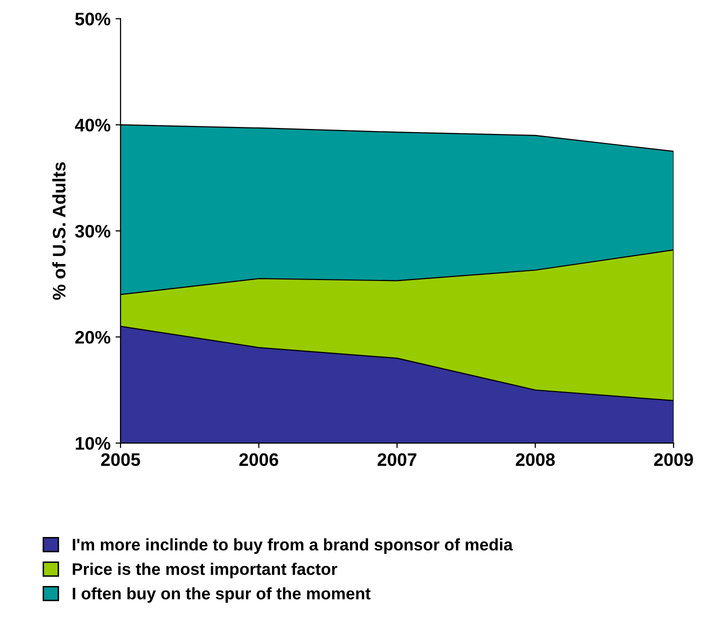 This screenshot has width=709, height=624. Describe the element at coordinates (535, 459) in the screenshot. I see `x-tick-label: 2008` at that location.